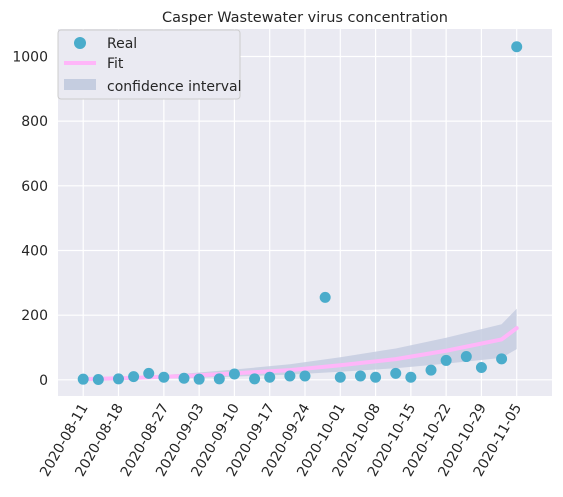 This screenshot has width=563, height=497. I want to click on confidence-band-layer, so click(300, 344).